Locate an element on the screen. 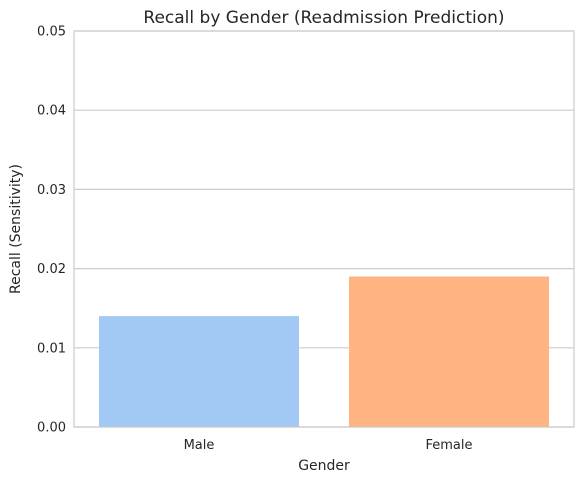  x-tick-label: Female is located at coordinates (448, 445).